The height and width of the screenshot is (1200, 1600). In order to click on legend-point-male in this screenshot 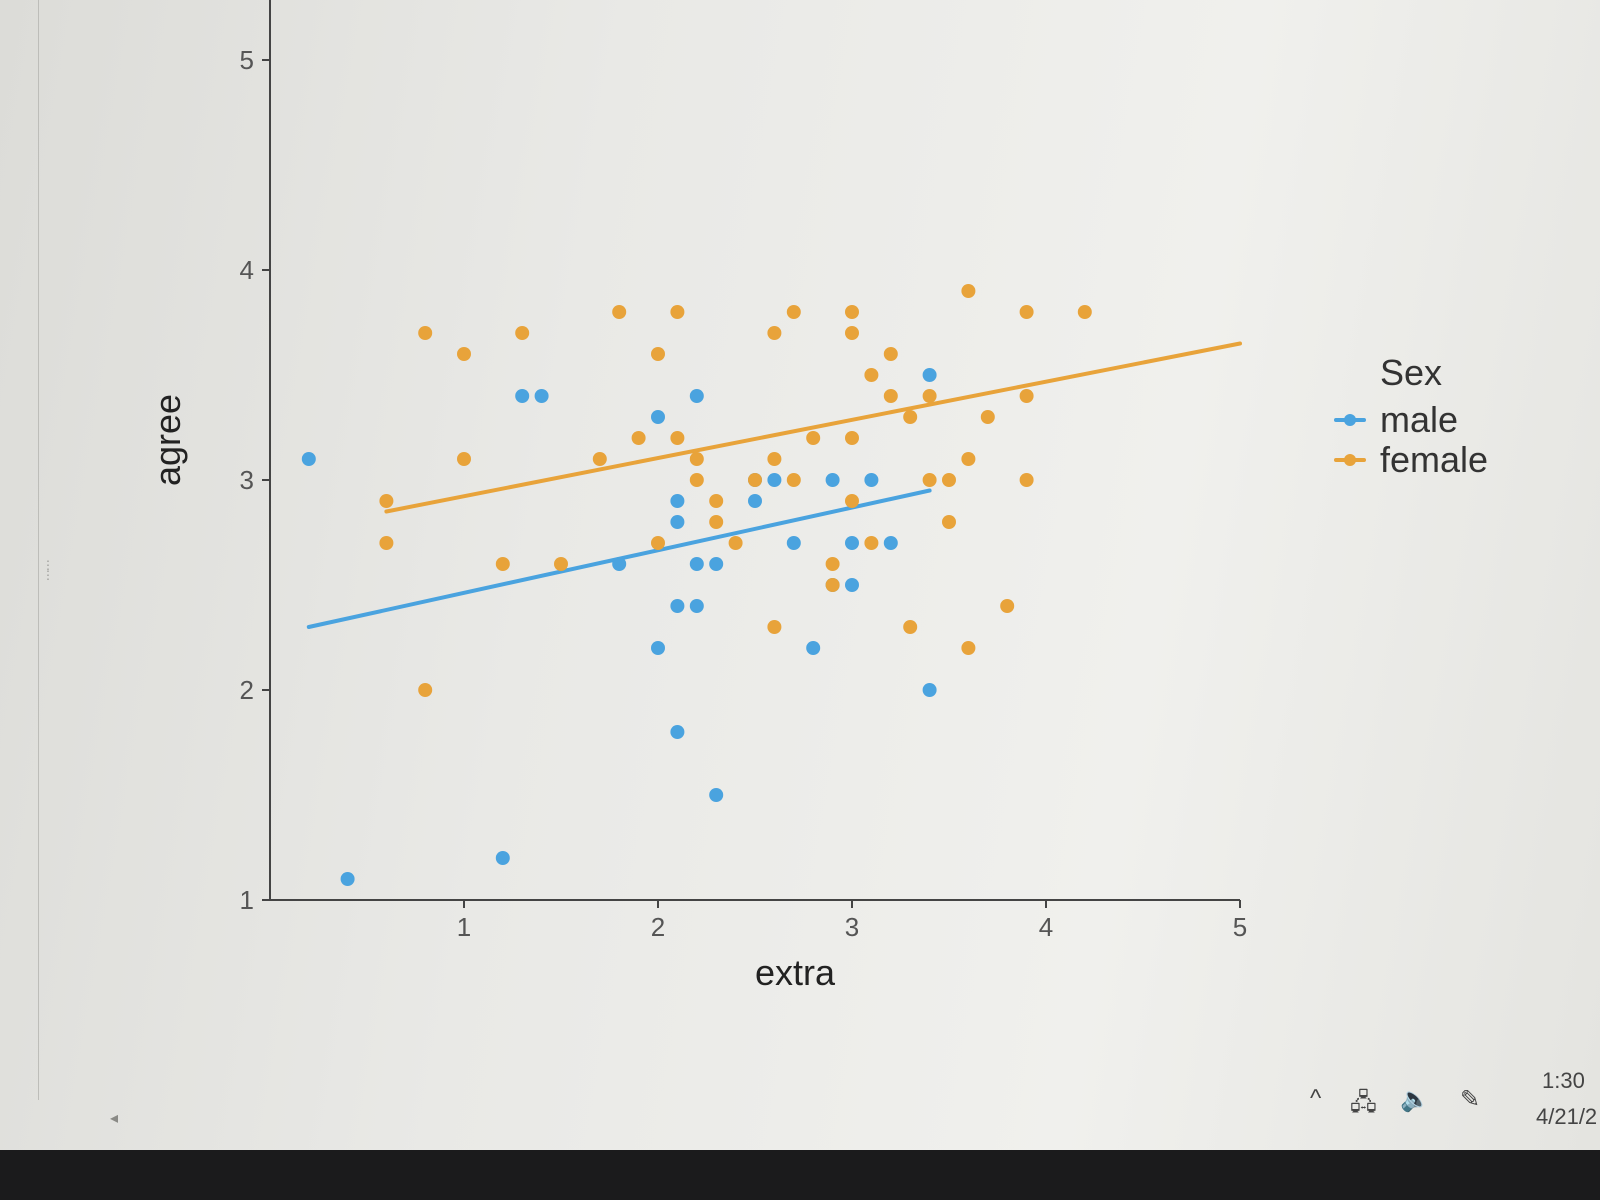, I will do `click(1350, 420)`.